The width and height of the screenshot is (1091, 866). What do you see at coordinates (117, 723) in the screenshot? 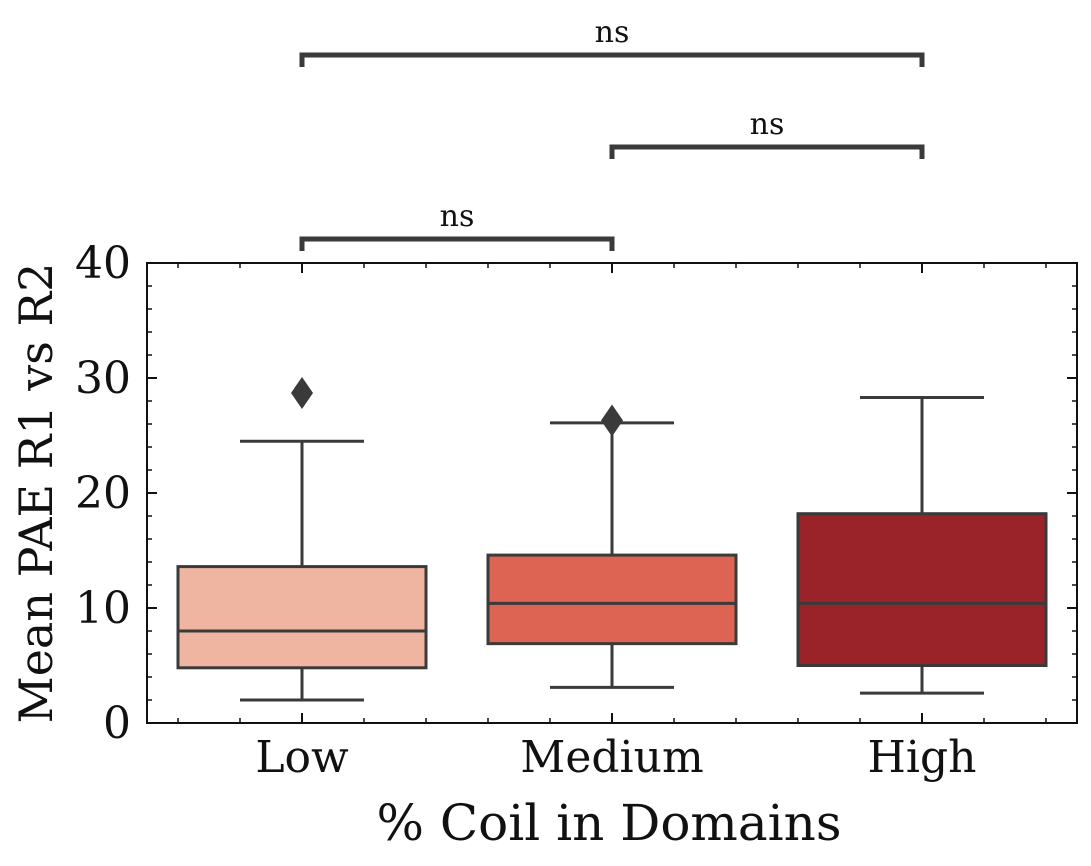
I see `y-tick-label: 0` at bounding box center [117, 723].